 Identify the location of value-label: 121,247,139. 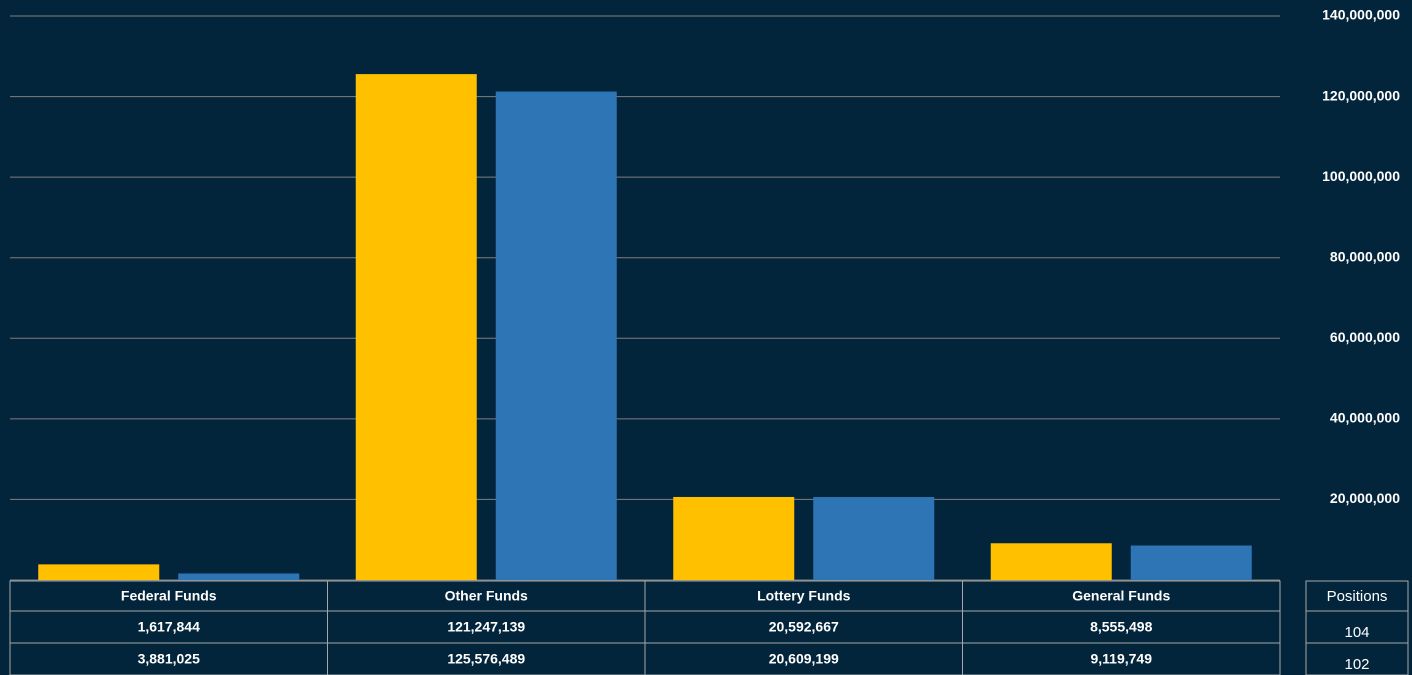
(486, 627).